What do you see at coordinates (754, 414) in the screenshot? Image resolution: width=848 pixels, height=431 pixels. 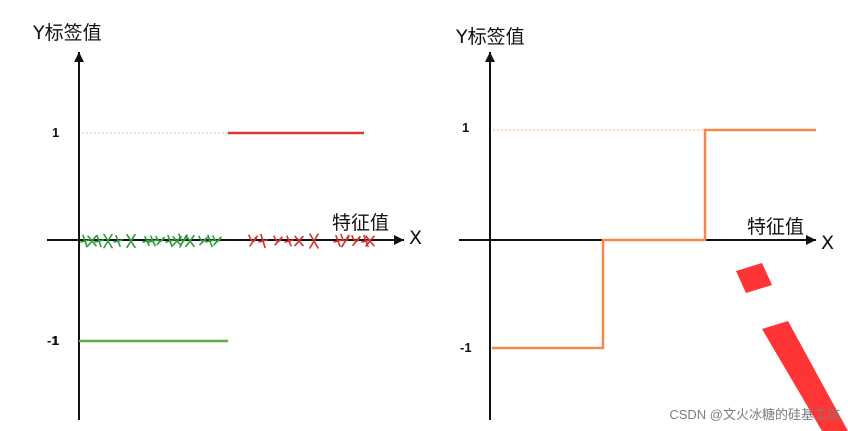 I see `watermark-text: CSDN @文火冰糖的硅基工坊` at bounding box center [754, 414].